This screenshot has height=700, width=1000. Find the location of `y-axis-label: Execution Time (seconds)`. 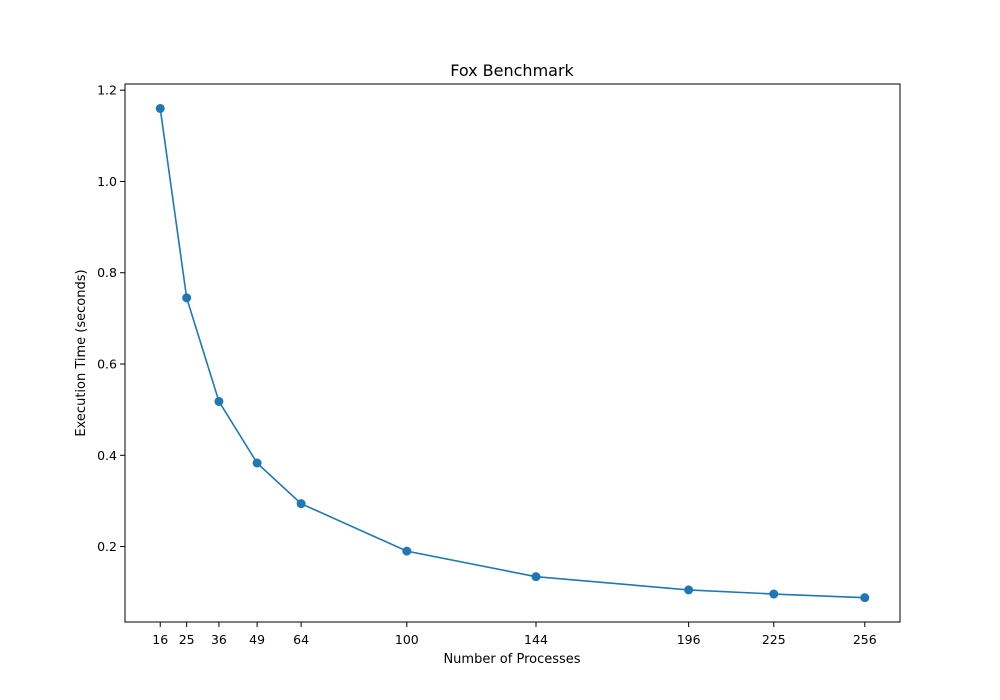

y-axis-label: Execution Time (seconds) is located at coordinates (81, 352).